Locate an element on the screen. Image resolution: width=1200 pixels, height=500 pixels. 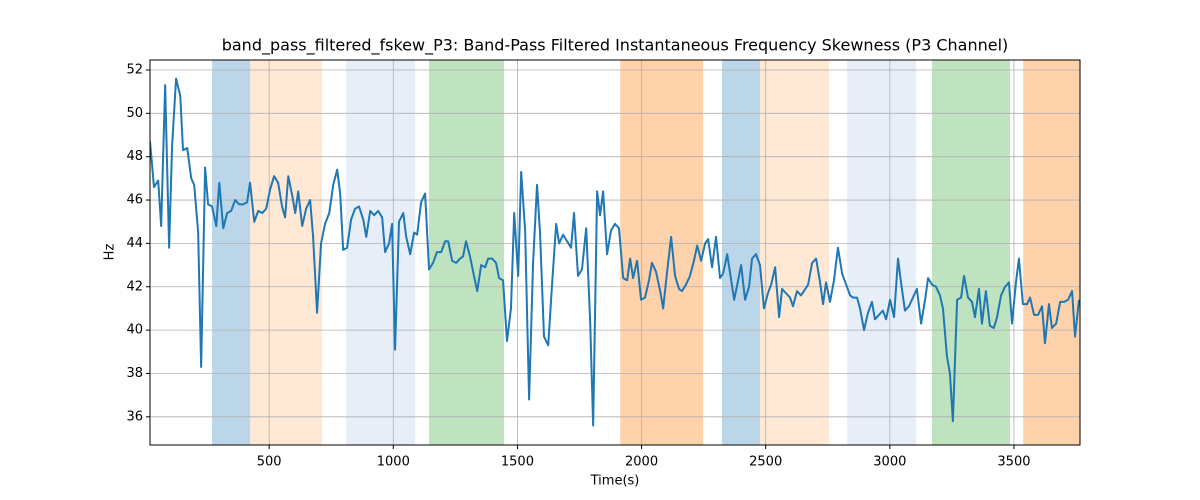
y-tick-label: 48 is located at coordinates (134, 156).